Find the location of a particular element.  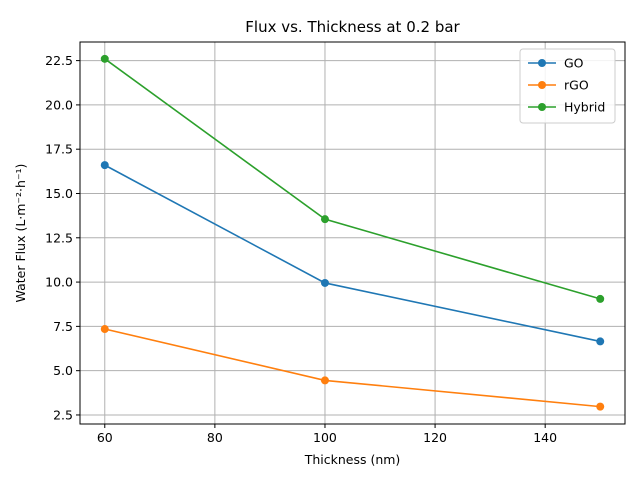

y-tick-label: 5.0 is located at coordinates (63, 370).